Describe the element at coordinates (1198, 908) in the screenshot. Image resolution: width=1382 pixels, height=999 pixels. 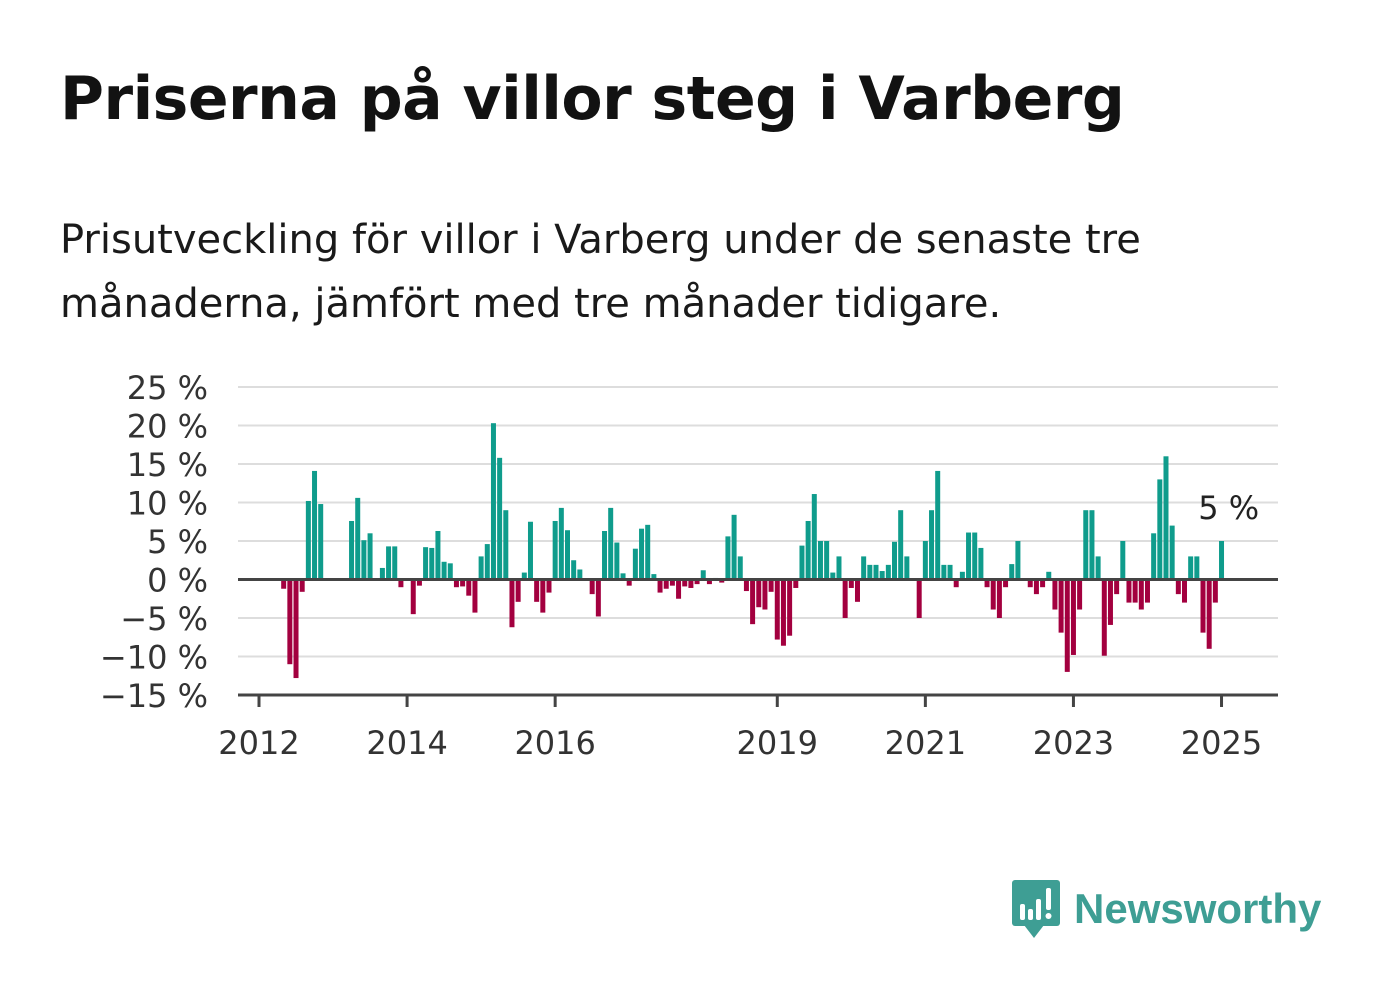
I see `brand-name: Newsworthy` at that location.